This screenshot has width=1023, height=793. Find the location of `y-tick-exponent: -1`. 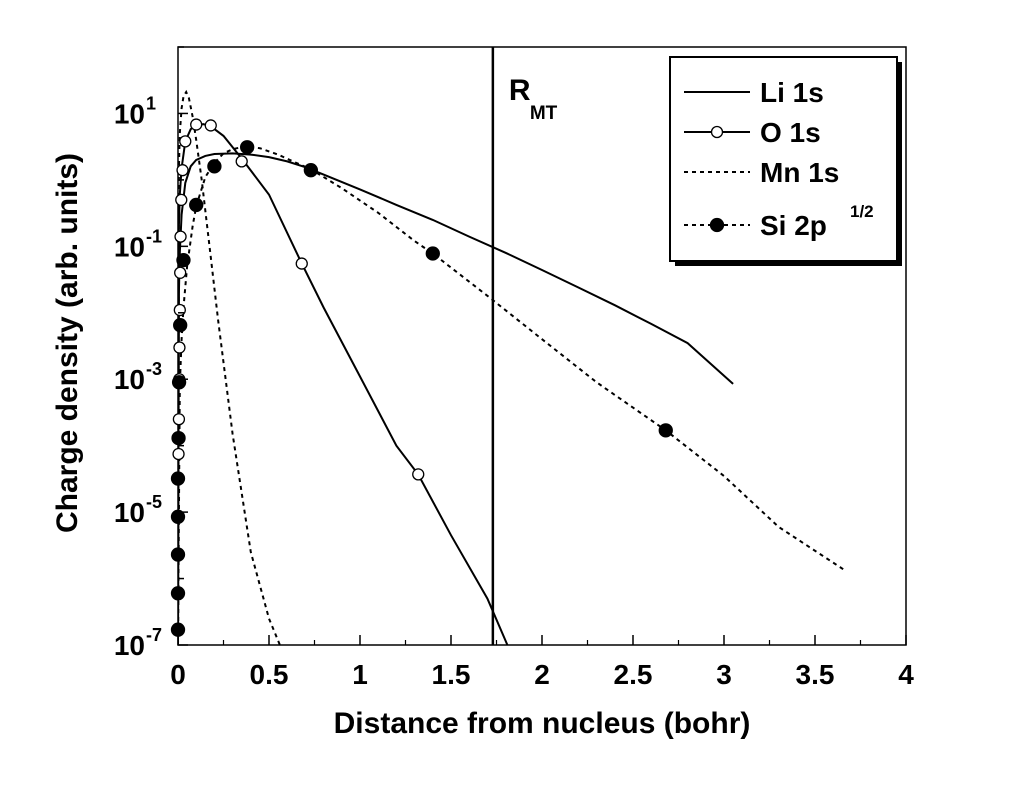

y-tick-exponent: -1 is located at coordinates (154, 236).